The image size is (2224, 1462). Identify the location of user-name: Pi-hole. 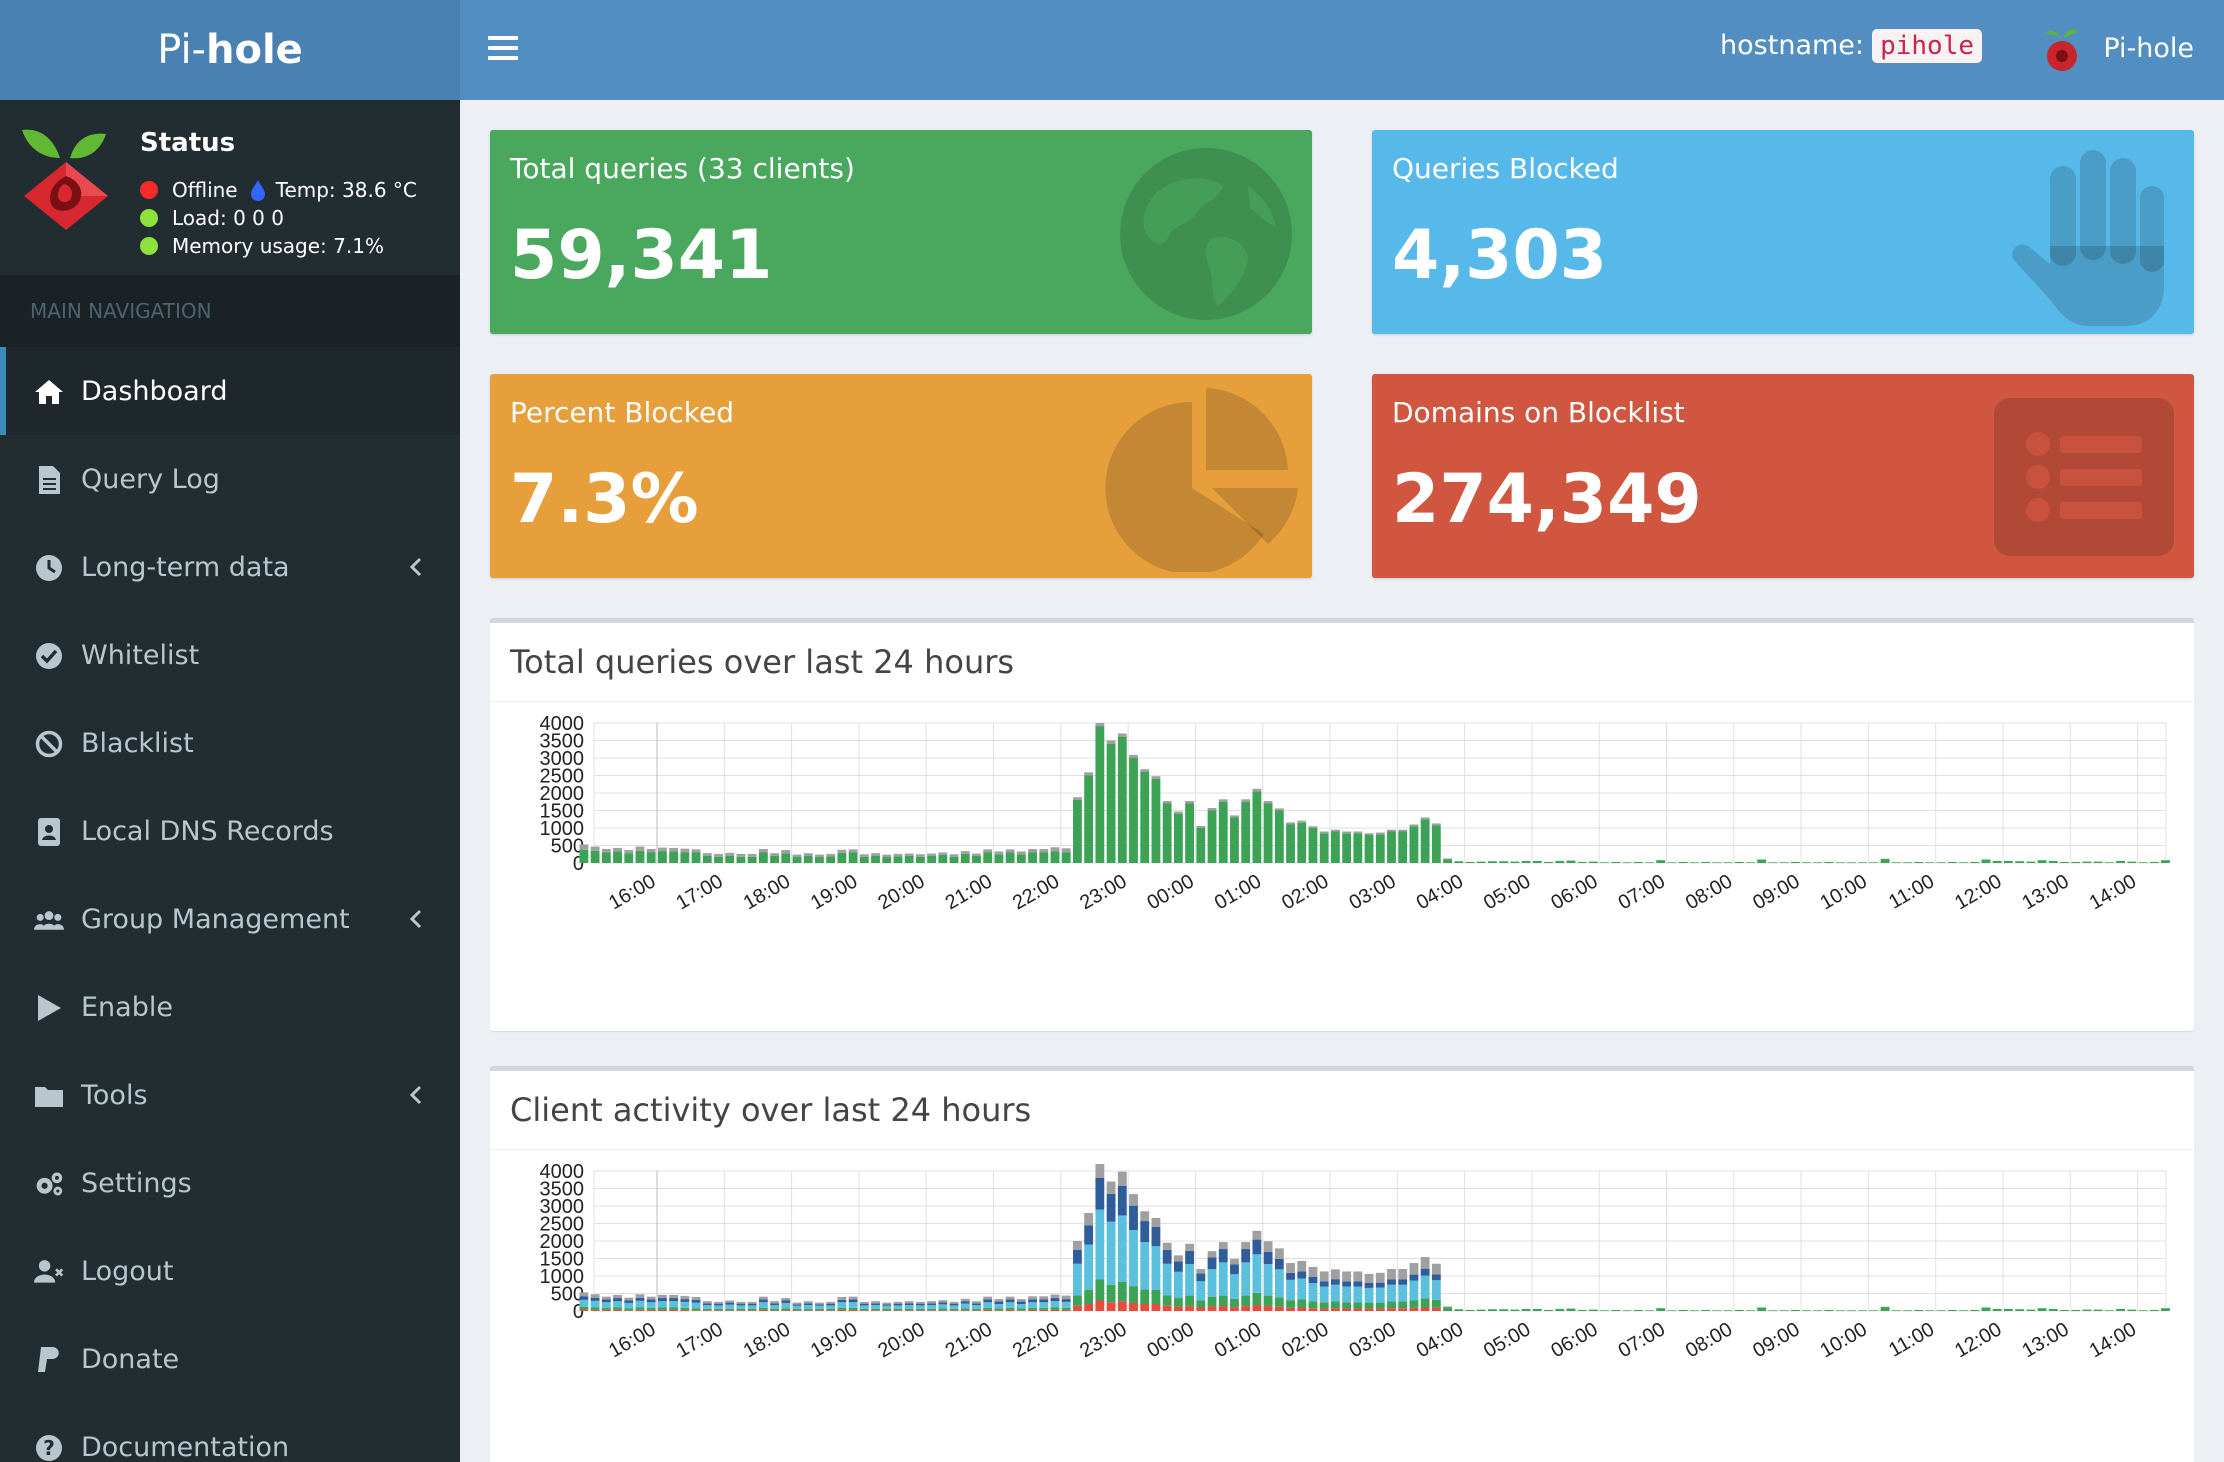
(2148, 48).